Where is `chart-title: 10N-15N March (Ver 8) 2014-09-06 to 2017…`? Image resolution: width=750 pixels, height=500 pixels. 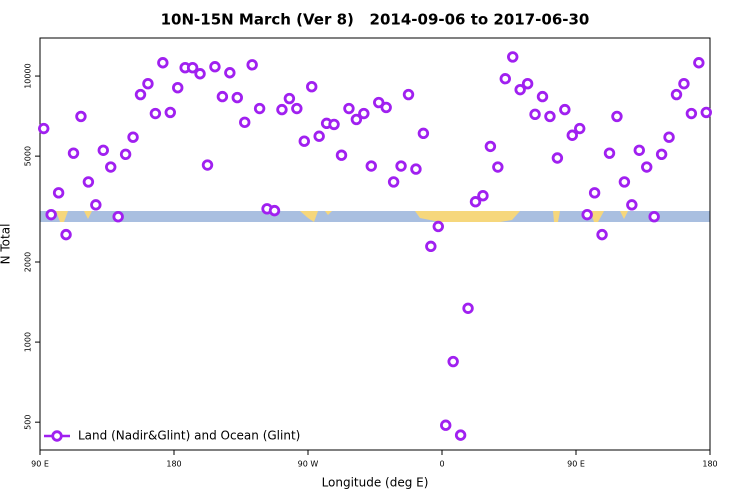
chart-title: 10N-15N March (Ver 8) 2014-09-06 to 2017… is located at coordinates (375, 20).